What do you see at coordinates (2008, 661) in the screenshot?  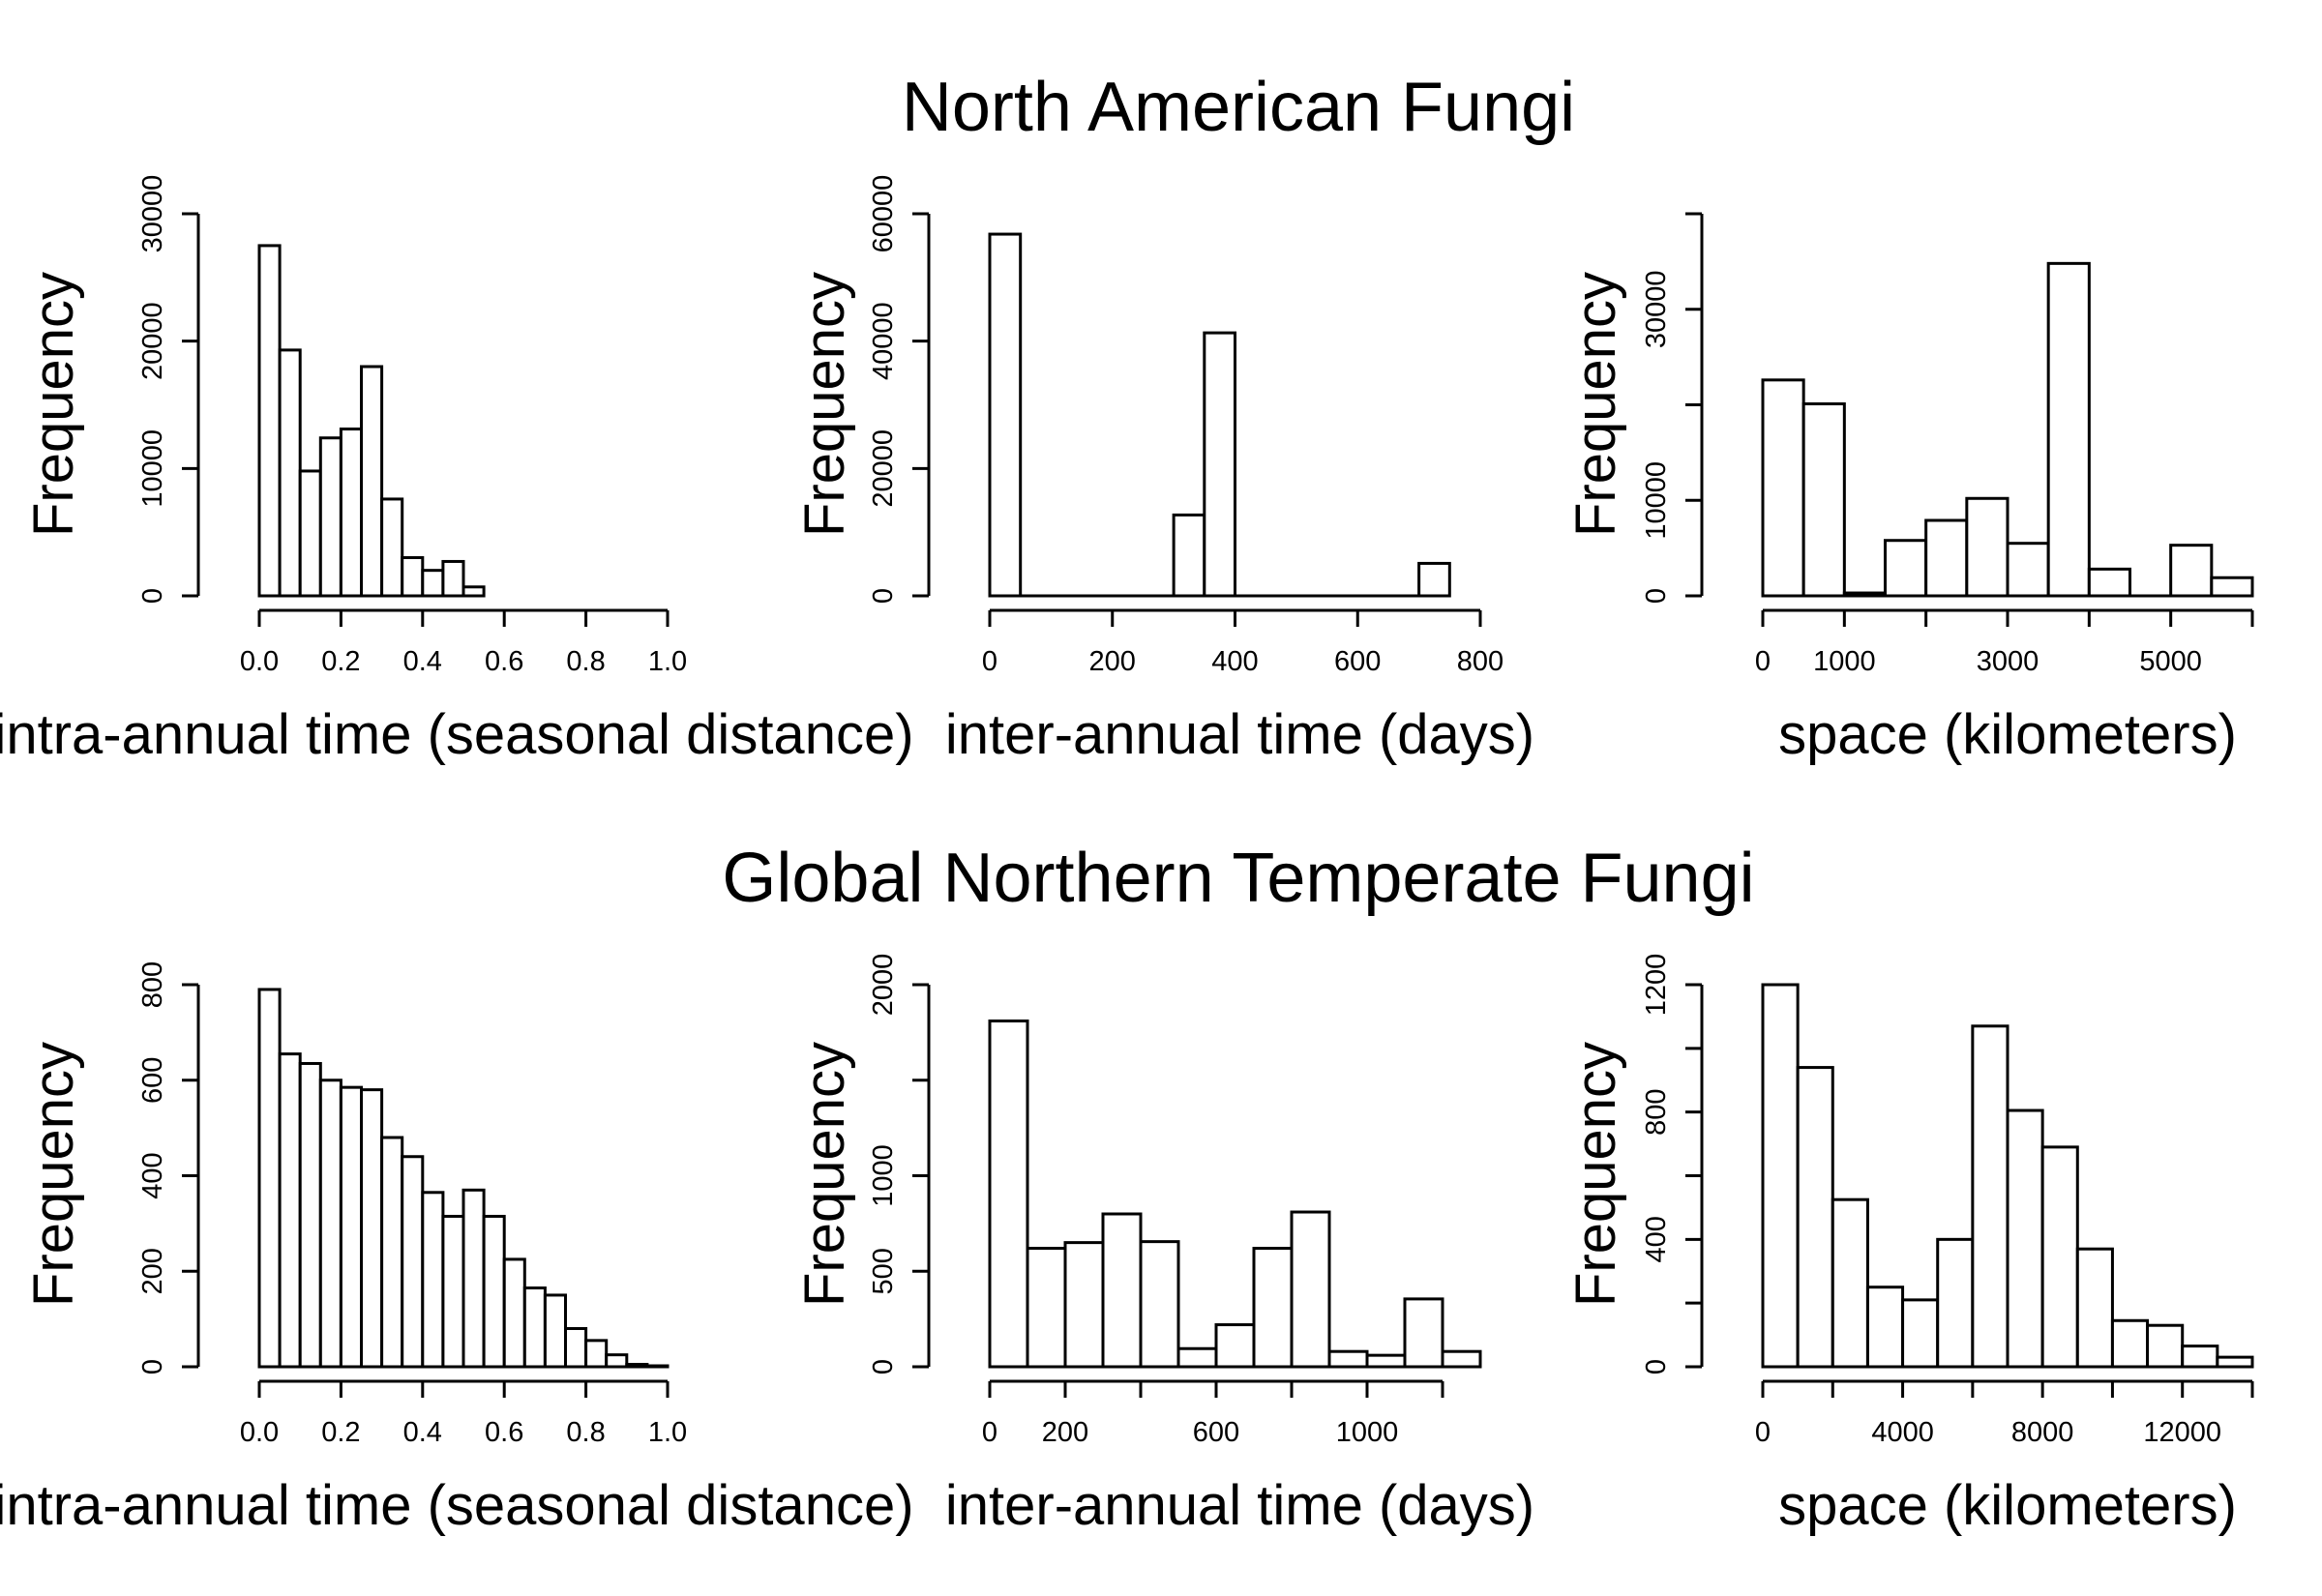 I see `x-tick-label: 3000` at bounding box center [2008, 661].